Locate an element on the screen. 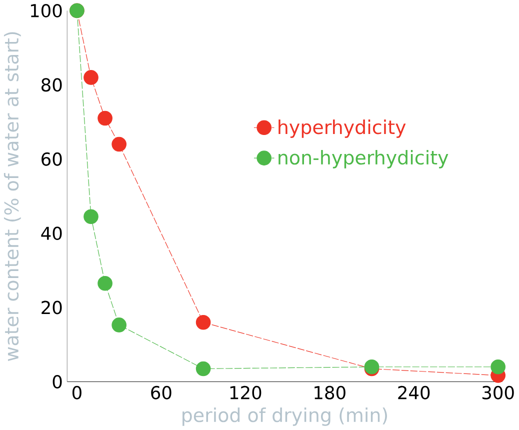  y-tick-label: 0 is located at coordinates (57, 382).